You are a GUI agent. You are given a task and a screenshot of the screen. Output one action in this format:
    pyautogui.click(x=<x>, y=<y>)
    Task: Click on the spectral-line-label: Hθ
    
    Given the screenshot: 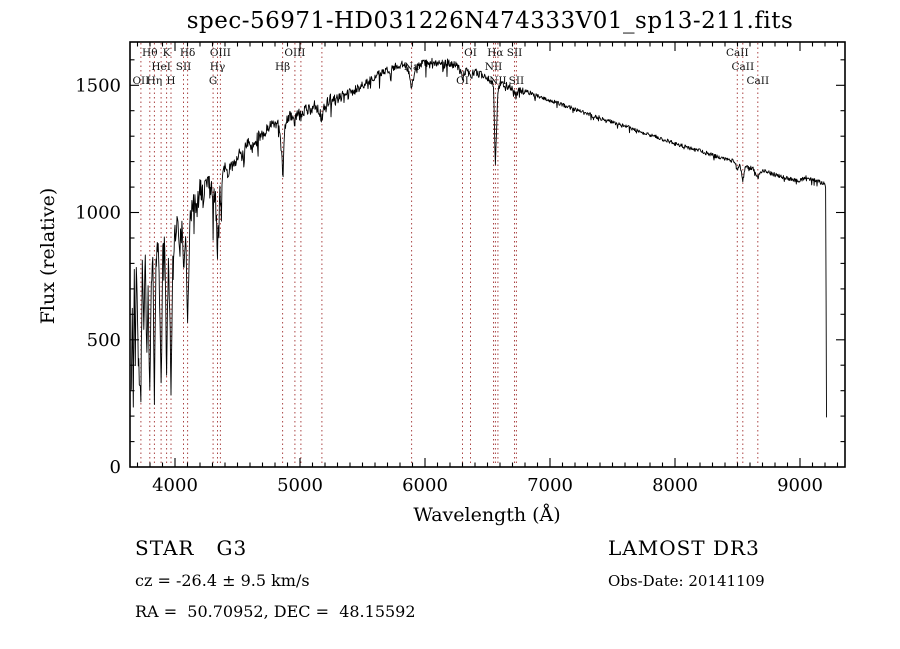 What is the action you would take?
    pyautogui.click(x=149, y=53)
    